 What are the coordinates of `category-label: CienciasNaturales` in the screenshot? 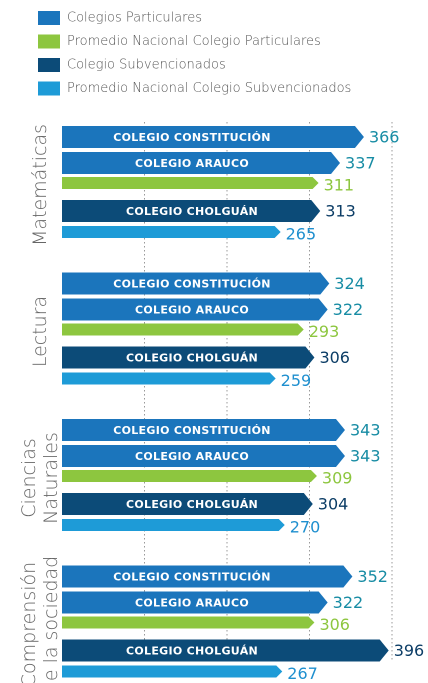 It's located at (40, 478).